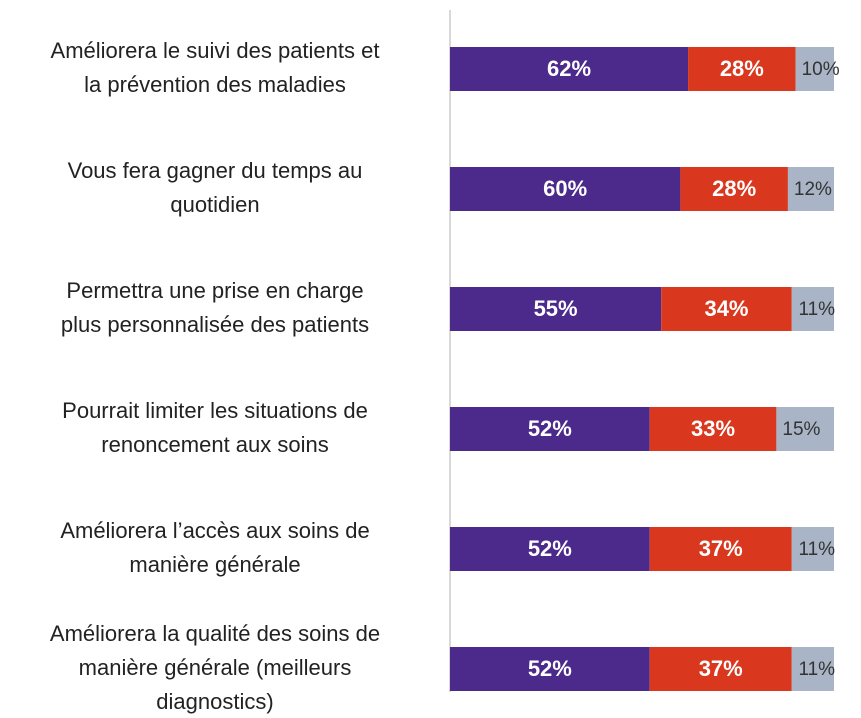 The height and width of the screenshot is (718, 861). I want to click on category-label: Améliorera la qualité des soins de, so click(215, 633).